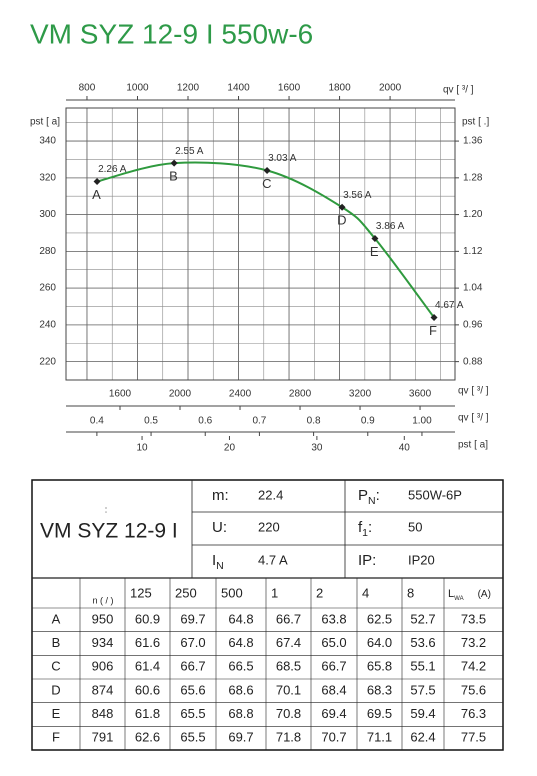 This screenshot has height=776, width=537. I want to click on point-label: A, so click(96, 194).